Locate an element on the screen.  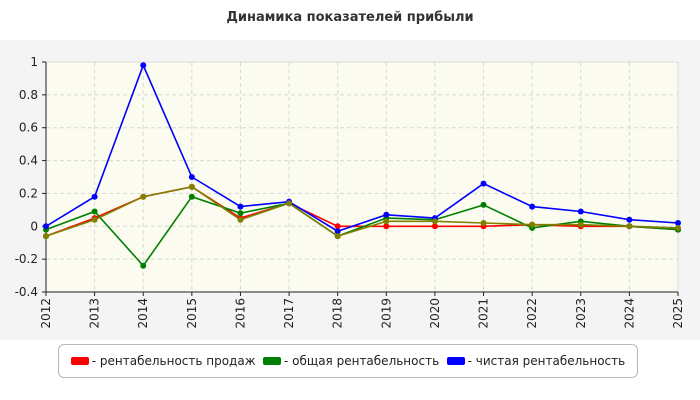
x-tick-label: 2012 is located at coordinates (46, 313).